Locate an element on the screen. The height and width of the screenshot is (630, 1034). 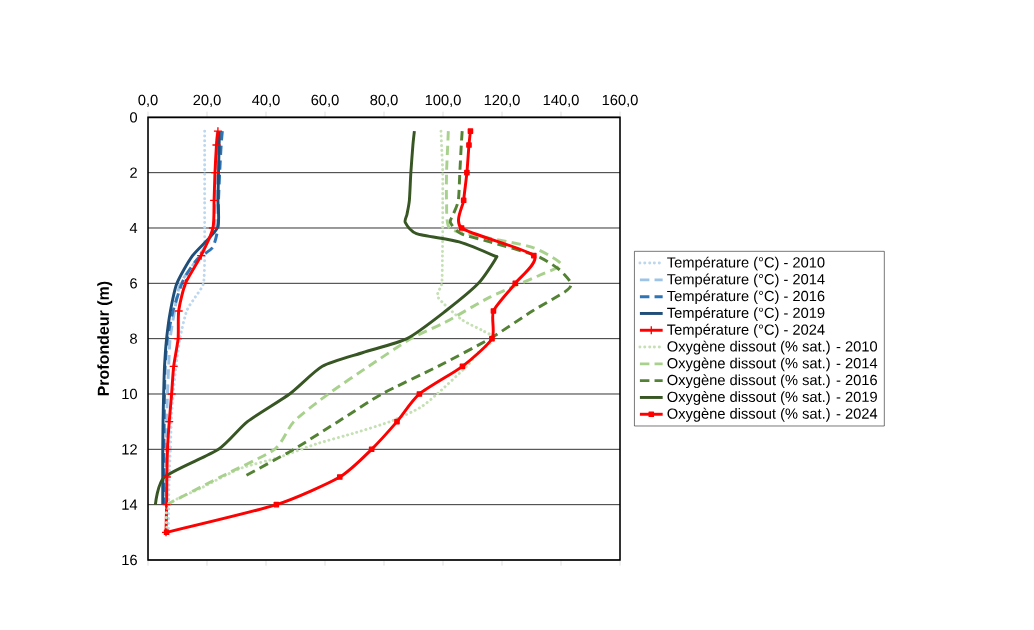
legend-label: Oxygène dissout (% sat.) - 2024 is located at coordinates (772, 414).